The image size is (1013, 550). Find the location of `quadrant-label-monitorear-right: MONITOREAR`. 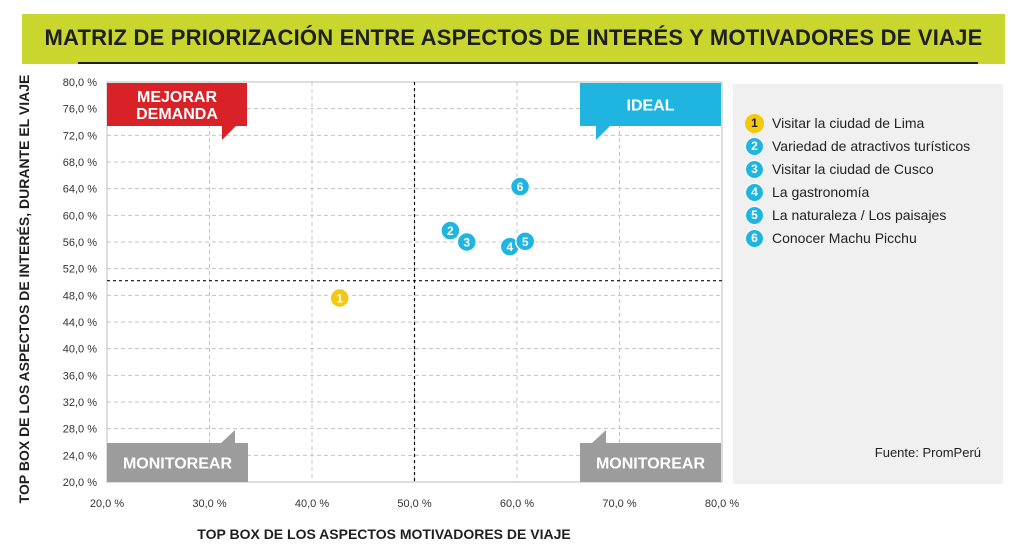

quadrant-label-monitorear-right: MONITOREAR is located at coordinates (650, 456).